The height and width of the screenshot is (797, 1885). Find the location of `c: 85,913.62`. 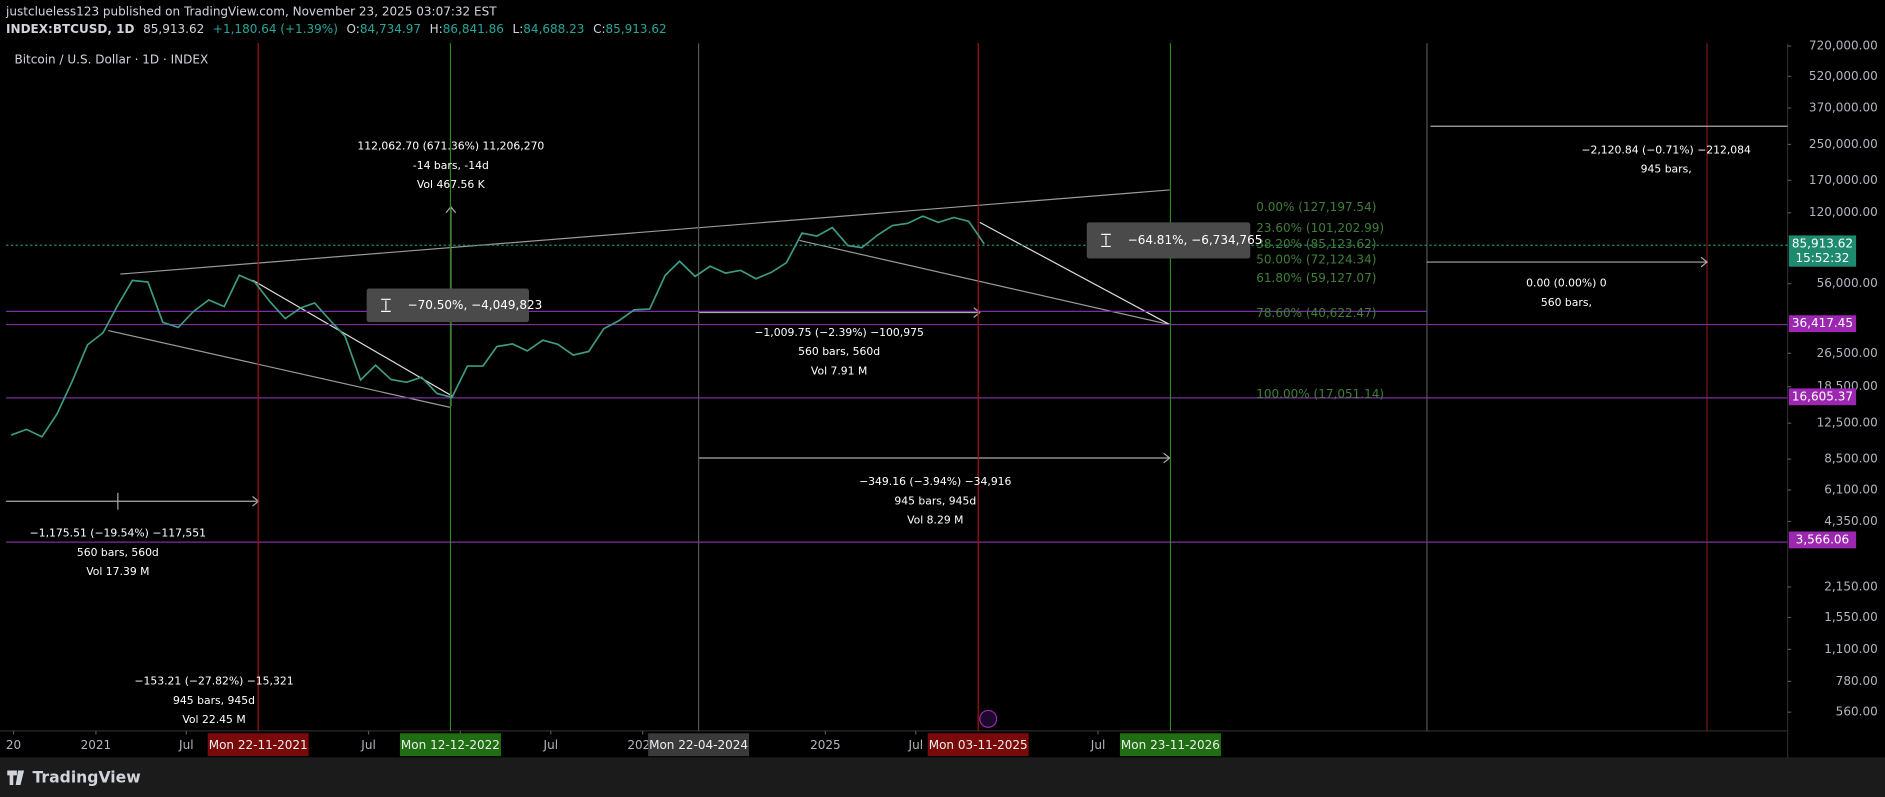

c: 85,913.62 is located at coordinates (636, 28).